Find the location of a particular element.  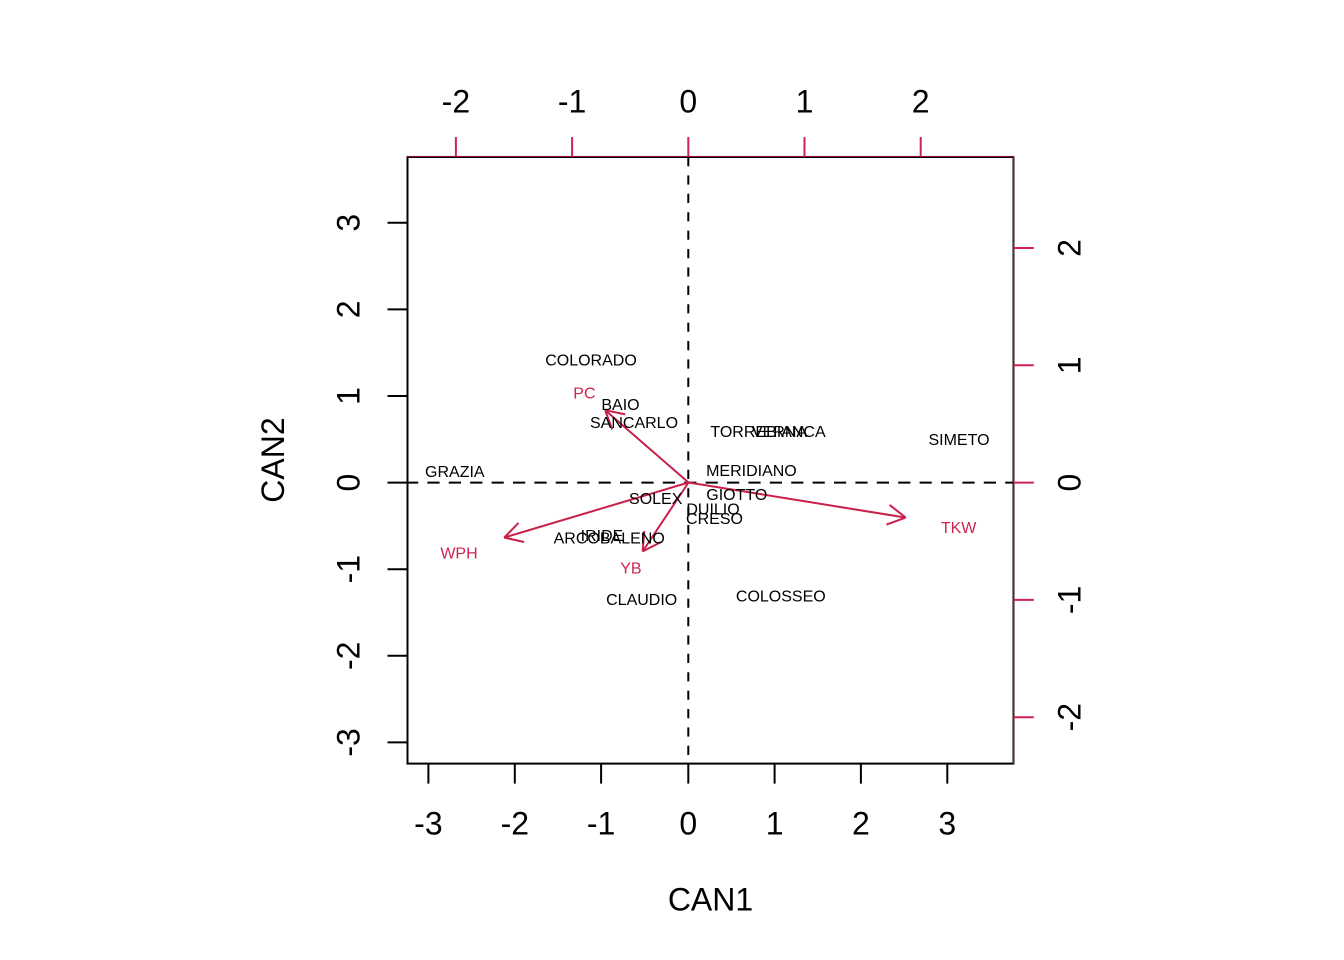

svg-text: BAIO is located at coordinates (620, 405).